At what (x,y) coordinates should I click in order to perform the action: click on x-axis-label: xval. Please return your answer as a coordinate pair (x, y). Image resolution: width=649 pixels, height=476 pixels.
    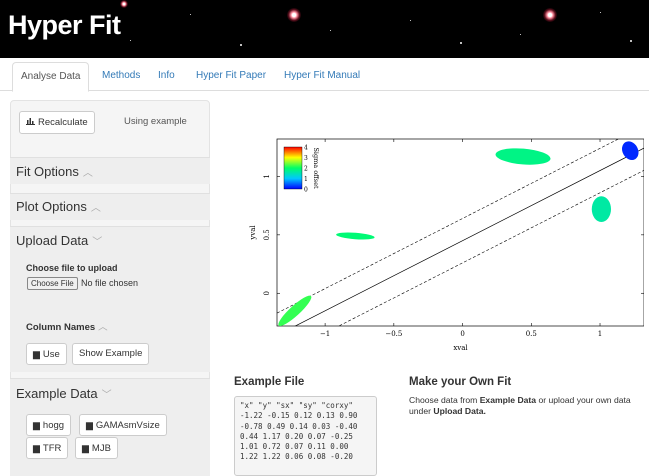
    Looking at the image, I should click on (460, 348).